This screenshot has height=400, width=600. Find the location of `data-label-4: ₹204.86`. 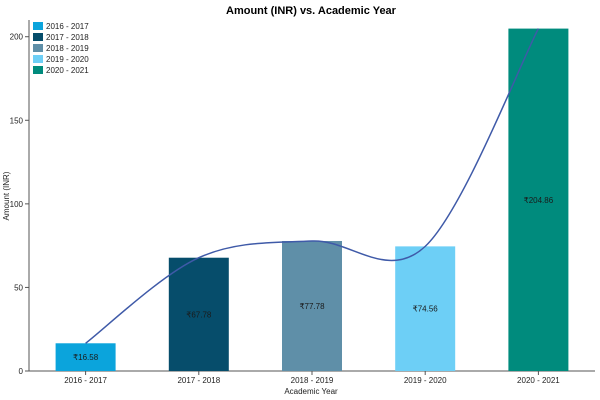

data-label-4: ₹204.86 is located at coordinates (539, 200).